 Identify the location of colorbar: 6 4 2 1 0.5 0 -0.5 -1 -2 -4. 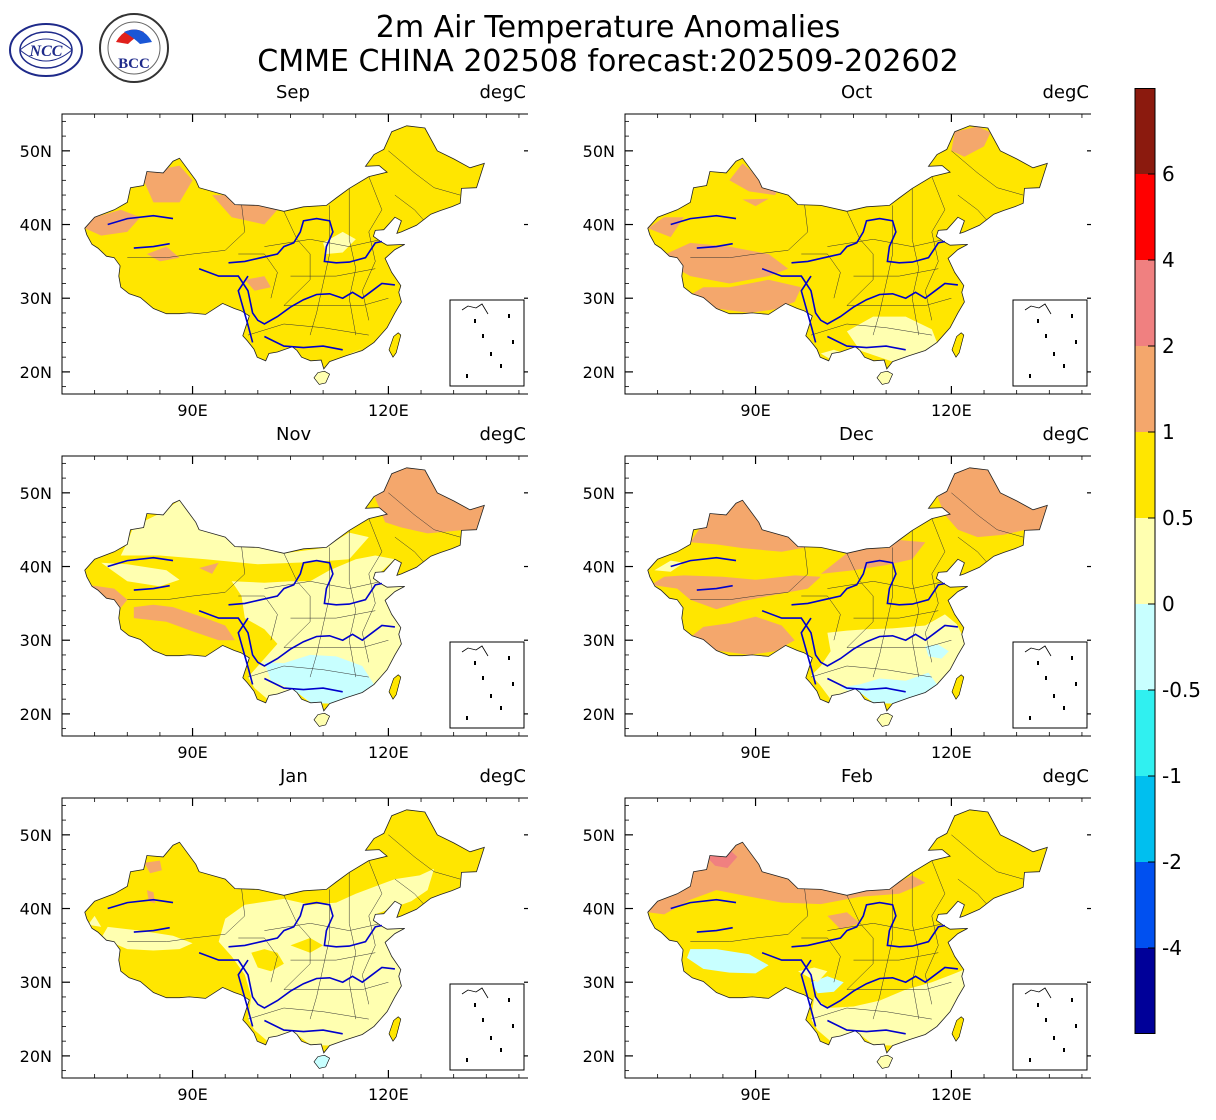
(1174, 561).